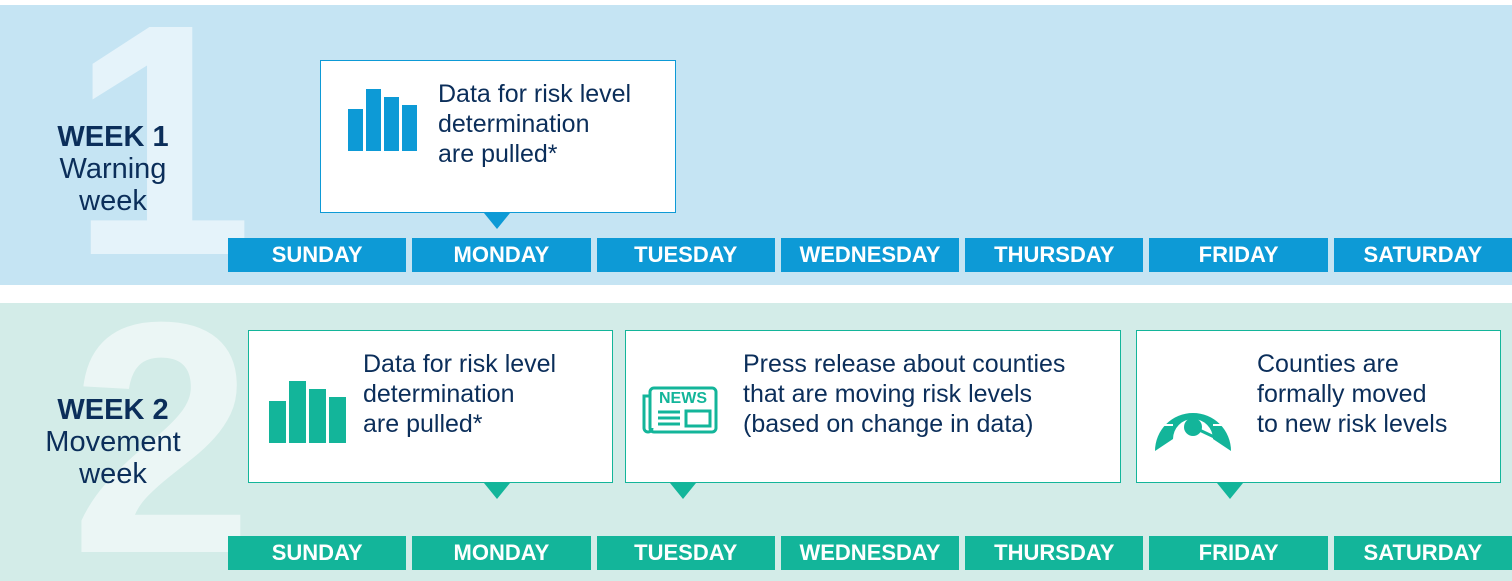 The image size is (1512, 581). Describe the element at coordinates (683, 398) in the screenshot. I see `icon-text: NEWS` at that location.